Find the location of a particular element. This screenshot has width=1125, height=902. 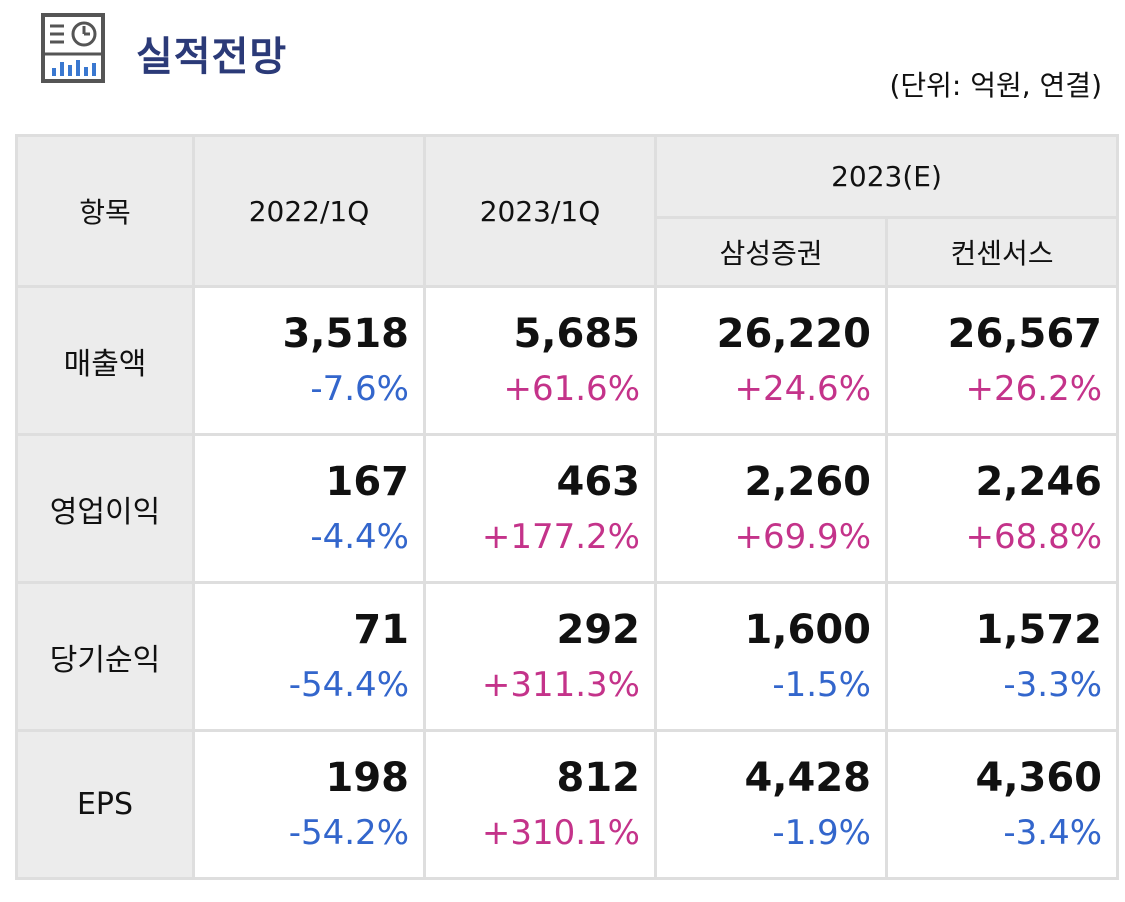

value-cell: 1,600 -1.5% is located at coordinates (771, 656).